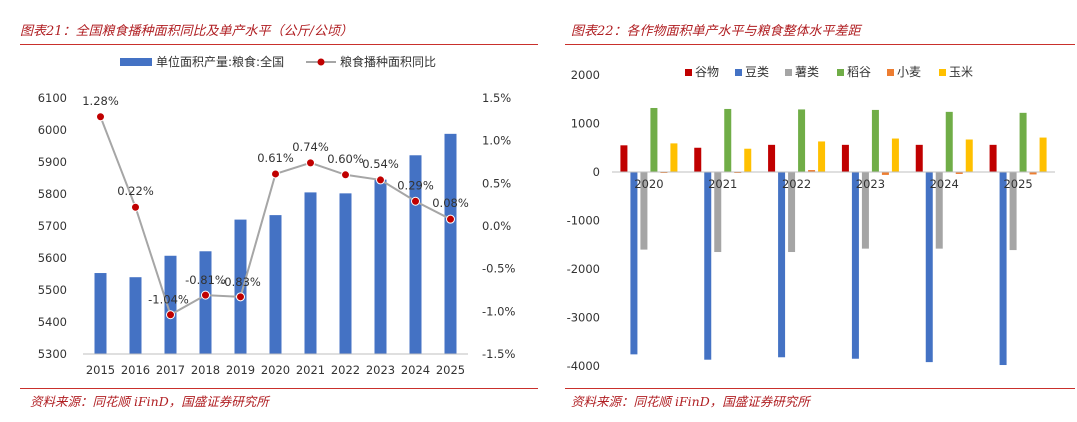 This screenshot has width=1077, height=422. Describe the element at coordinates (135, 191) in the screenshot. I see `data-label: 0.22%` at that location.